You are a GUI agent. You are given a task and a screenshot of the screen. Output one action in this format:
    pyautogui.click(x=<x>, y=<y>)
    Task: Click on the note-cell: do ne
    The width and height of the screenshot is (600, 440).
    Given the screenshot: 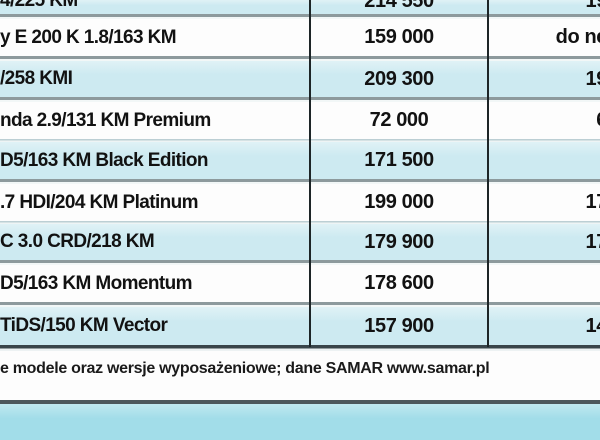 What is the action you would take?
    pyautogui.click(x=544, y=37)
    